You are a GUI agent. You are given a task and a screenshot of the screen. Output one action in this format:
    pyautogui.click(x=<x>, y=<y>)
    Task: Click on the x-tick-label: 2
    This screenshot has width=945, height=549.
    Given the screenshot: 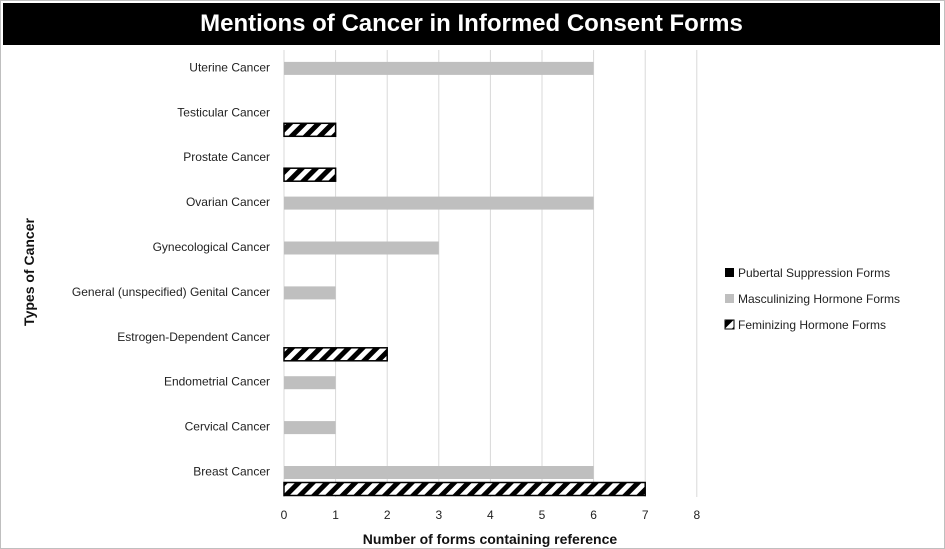 What is the action you would take?
    pyautogui.click(x=387, y=515)
    